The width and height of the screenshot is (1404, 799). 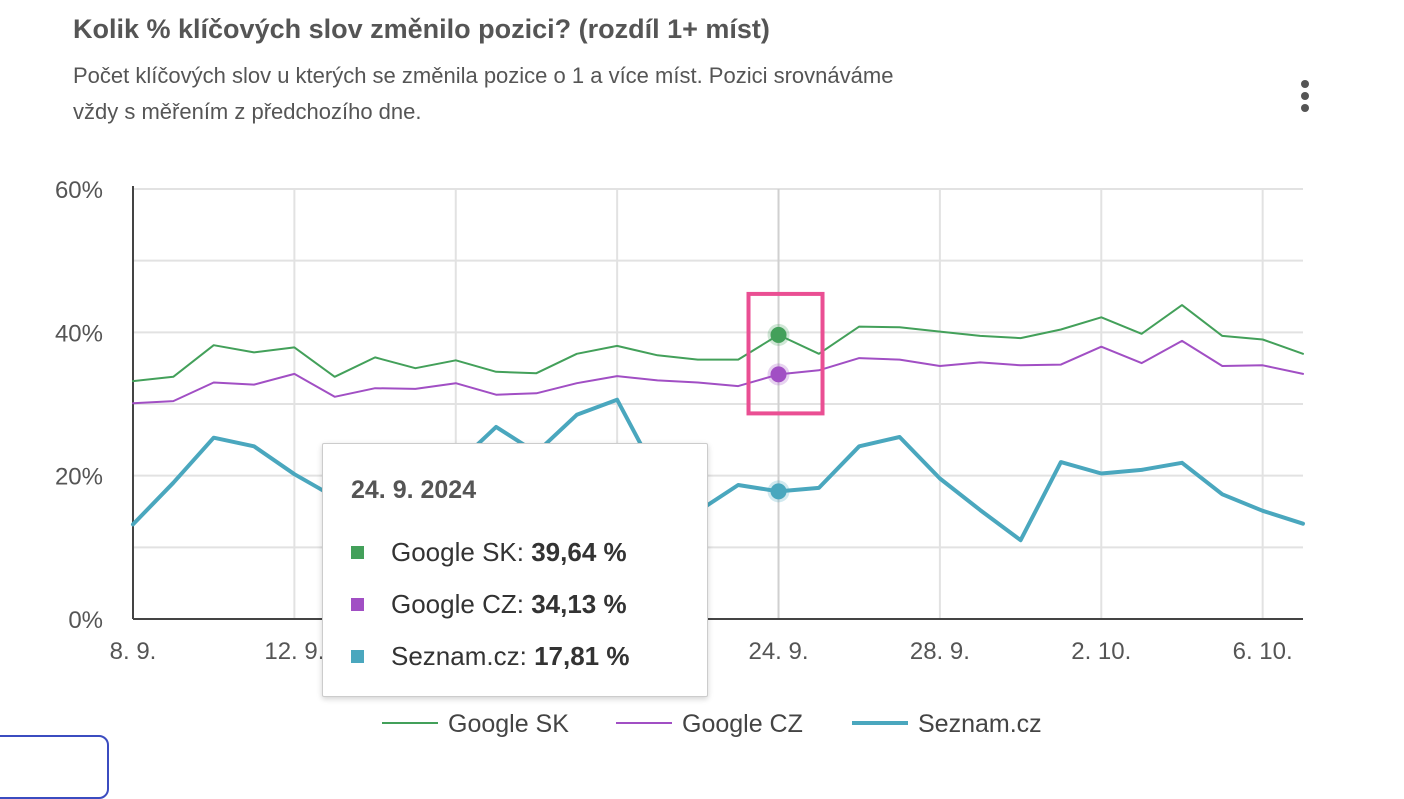 What do you see at coordinates (79, 333) in the screenshot?
I see `y-tick-label: 40%` at bounding box center [79, 333].